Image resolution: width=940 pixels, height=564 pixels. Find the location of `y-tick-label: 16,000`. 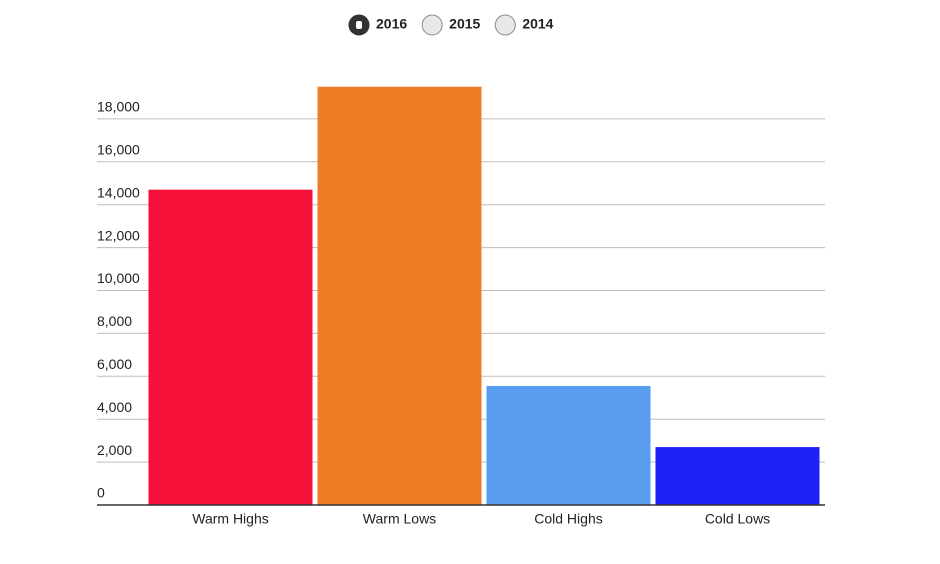

y-tick-label: 16,000 is located at coordinates (118, 150).